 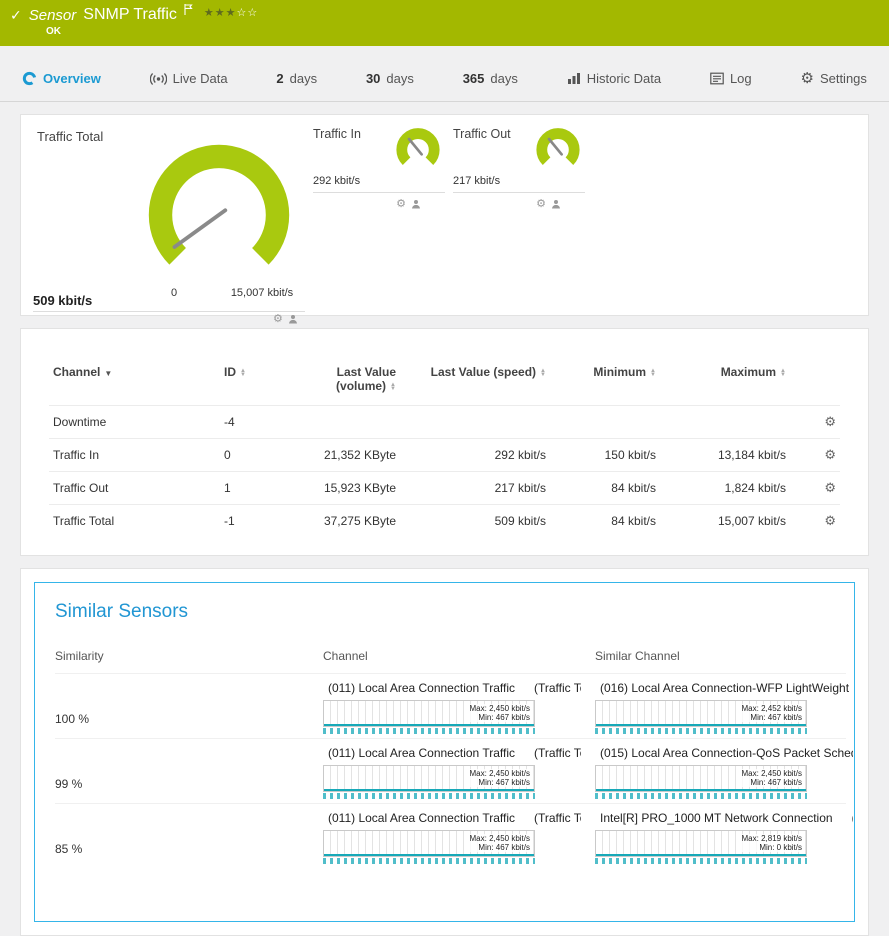 What do you see at coordinates (83, 372) in the screenshot?
I see `col-channel: Channel ▼` at bounding box center [83, 372].